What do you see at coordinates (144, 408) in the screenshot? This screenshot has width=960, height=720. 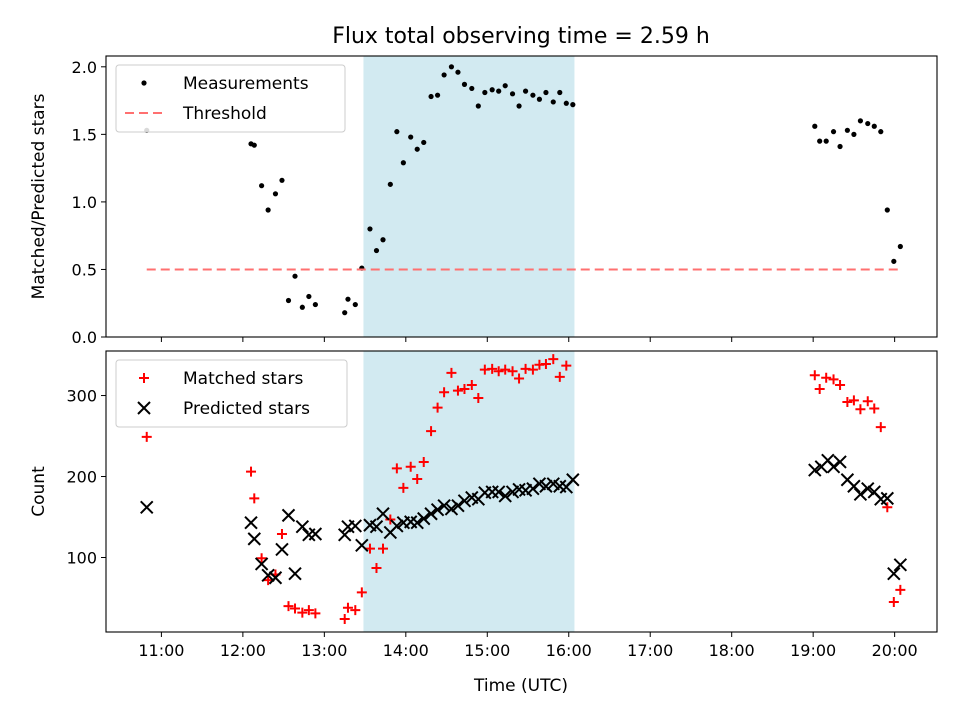 I see `legend-marker` at bounding box center [144, 408].